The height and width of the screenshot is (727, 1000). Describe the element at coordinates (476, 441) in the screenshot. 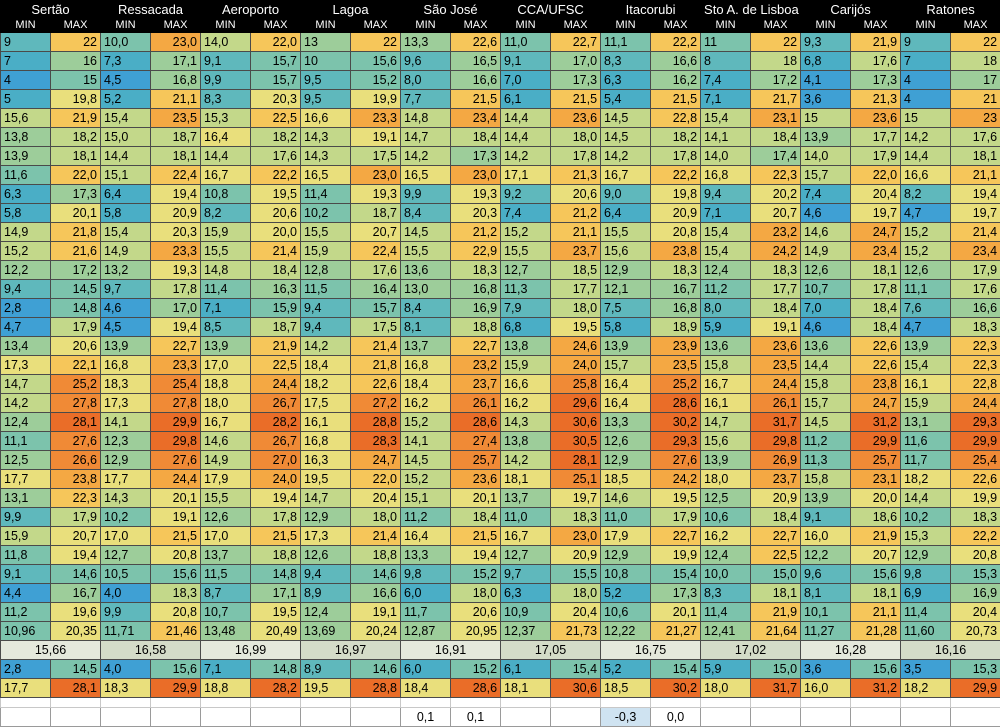

I see `max-cell: 27,4` at that location.